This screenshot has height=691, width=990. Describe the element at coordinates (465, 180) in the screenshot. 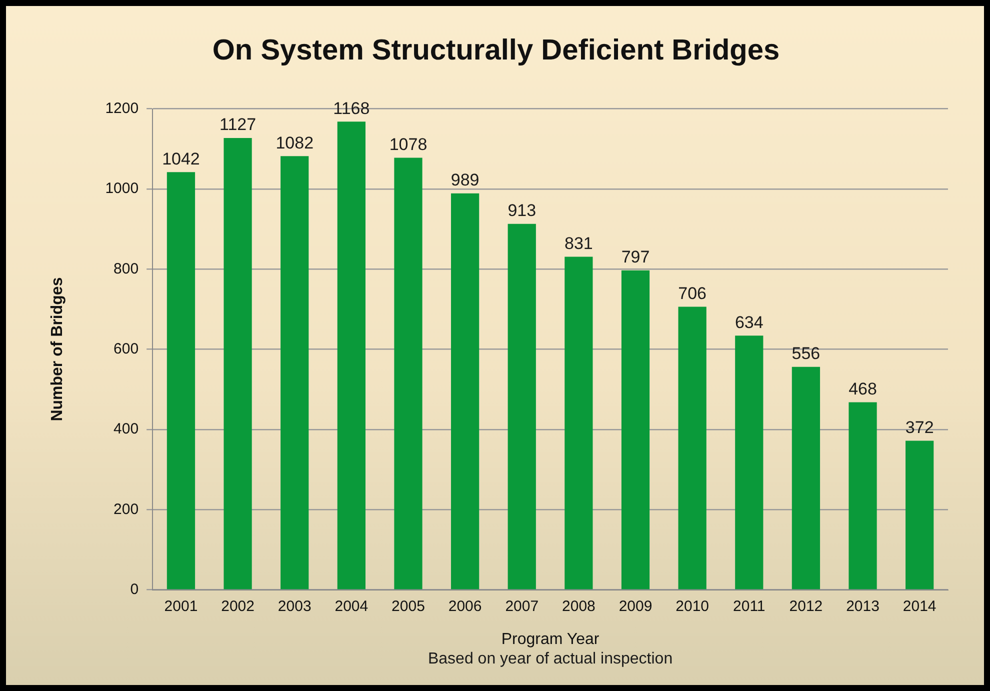

I see `data-label: 989` at that location.